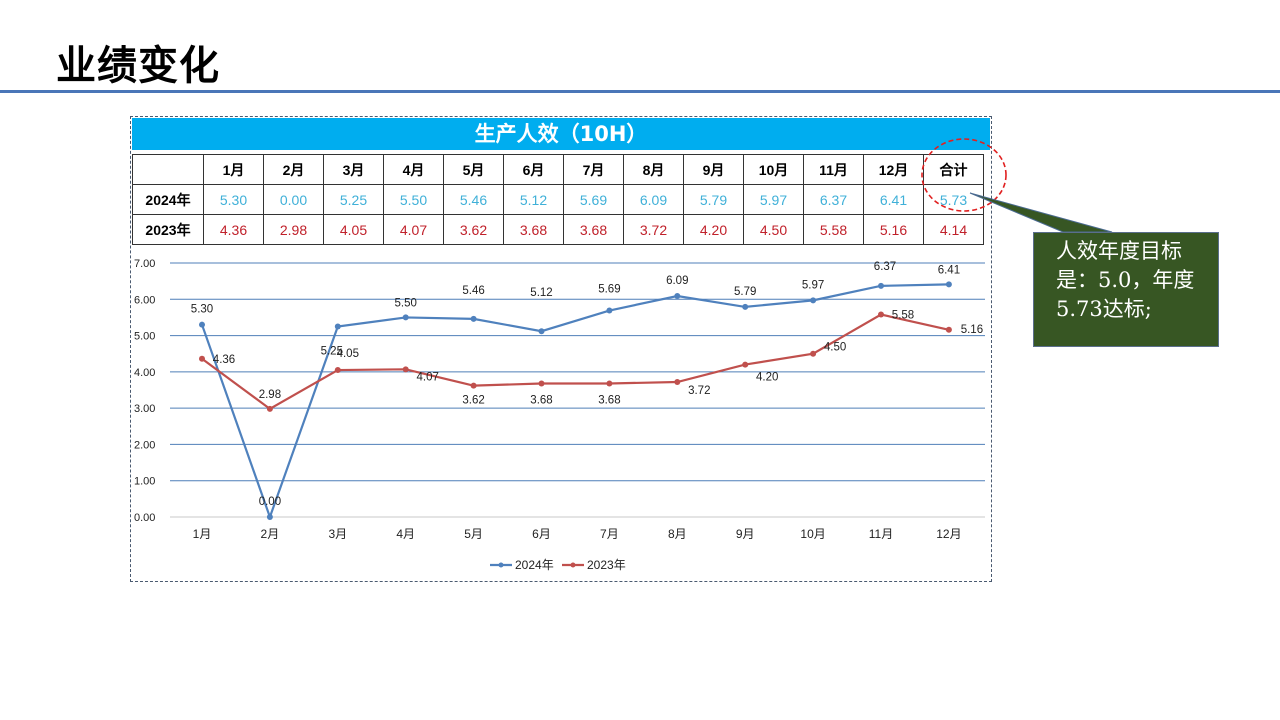 This screenshot has width=1280, height=720. Describe the element at coordinates (948, 534) in the screenshot. I see `x-tick-label: 12月` at that location.